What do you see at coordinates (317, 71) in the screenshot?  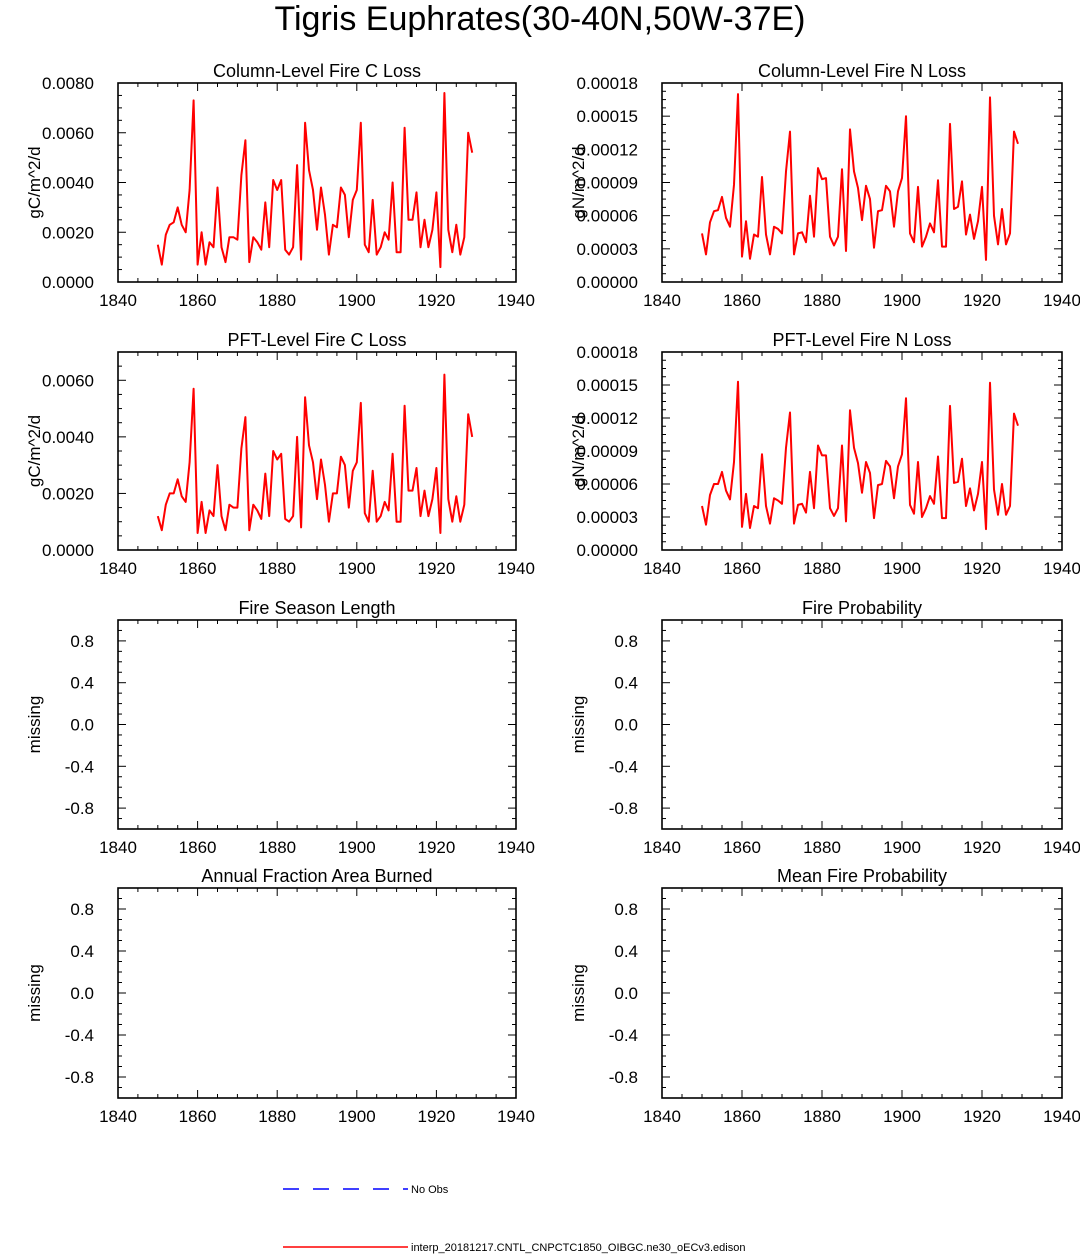 I see `chart-title: Column-Level Fire C Loss` at bounding box center [317, 71].